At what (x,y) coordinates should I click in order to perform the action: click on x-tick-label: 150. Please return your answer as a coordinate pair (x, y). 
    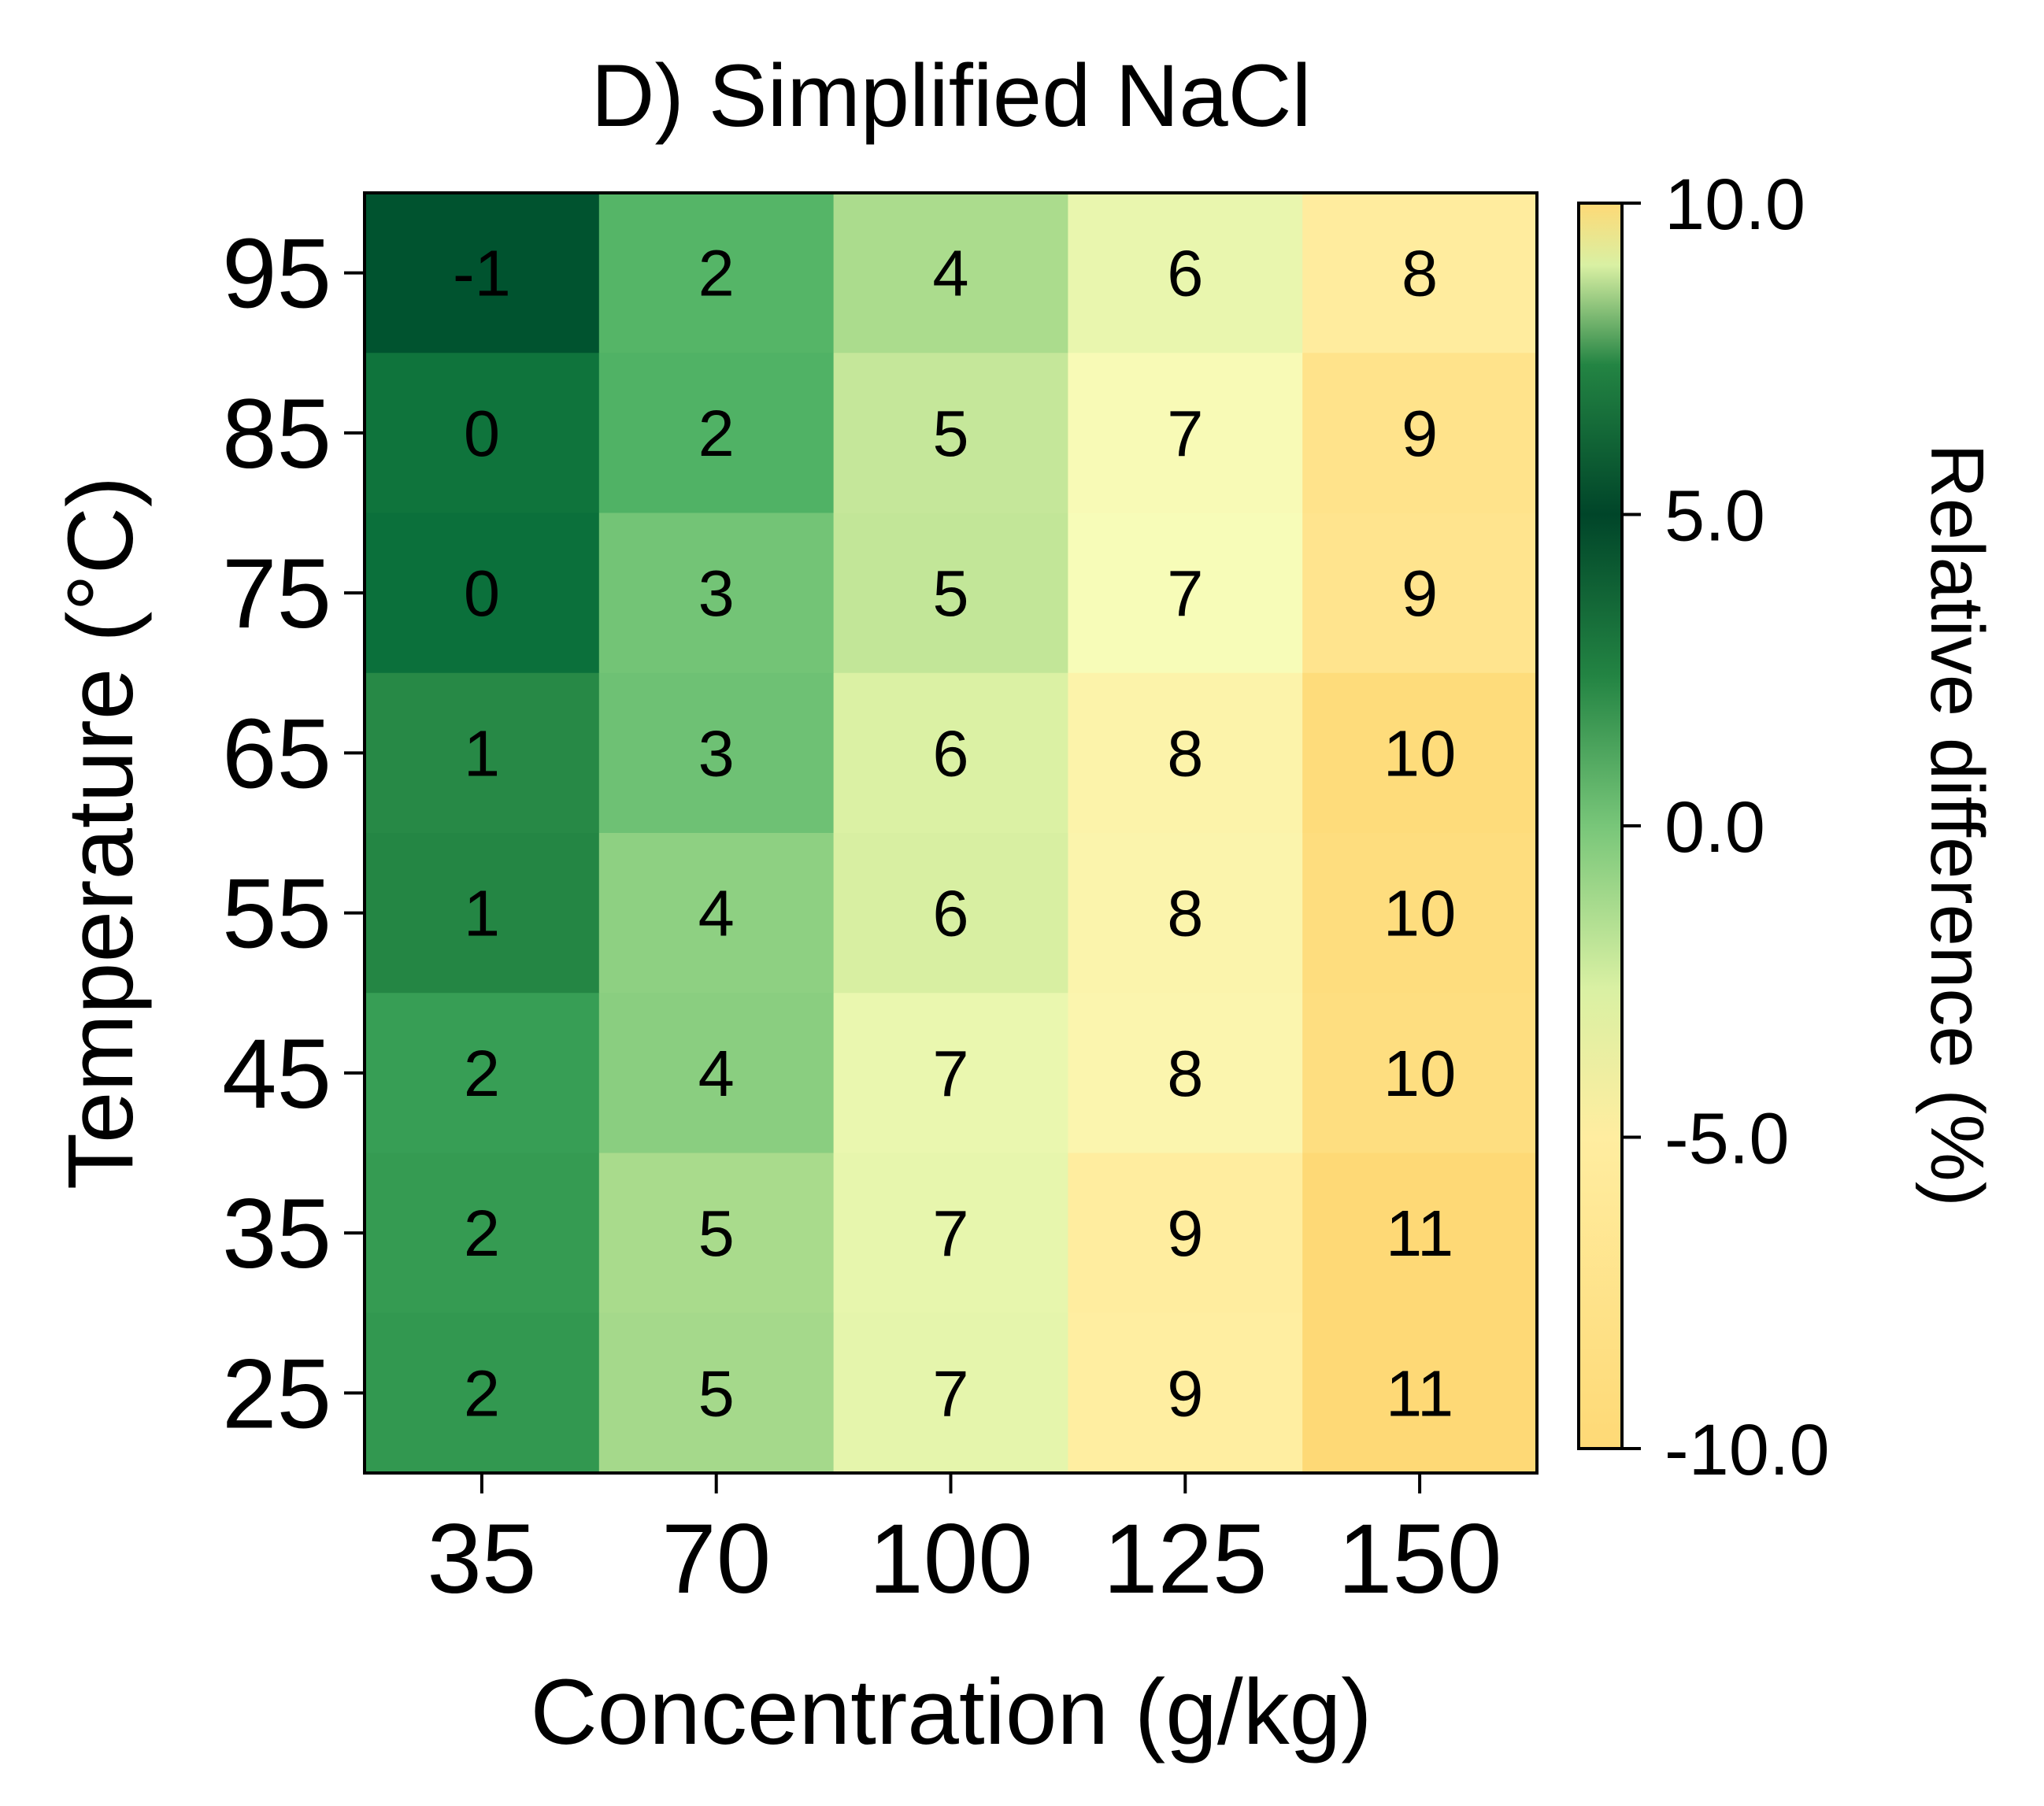
    Looking at the image, I should click on (1420, 1559).